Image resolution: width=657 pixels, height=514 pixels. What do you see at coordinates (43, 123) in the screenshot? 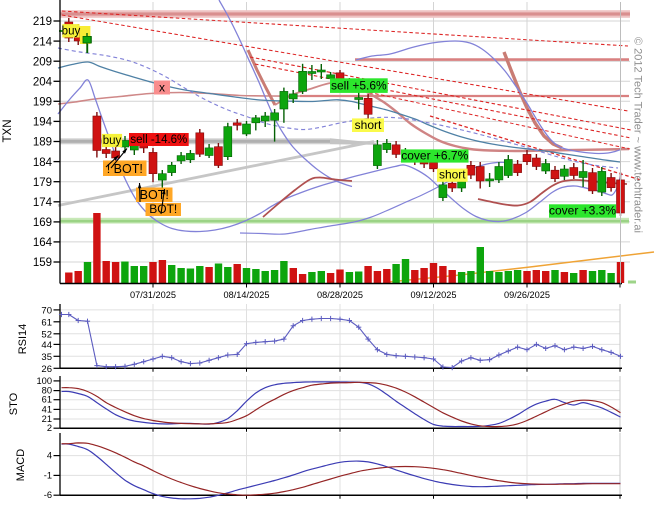
I see `svg-text: 194` at bounding box center [43, 123].